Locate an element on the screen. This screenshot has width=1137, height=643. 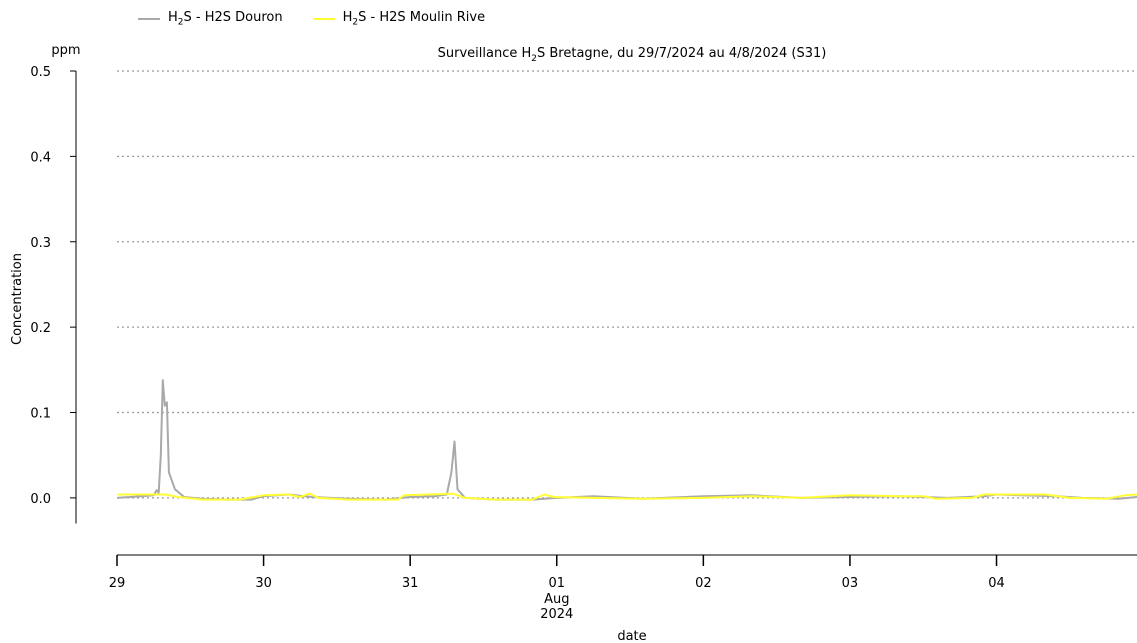
legend-item-douron: H2S - H2S Douron is located at coordinates (210, 19).